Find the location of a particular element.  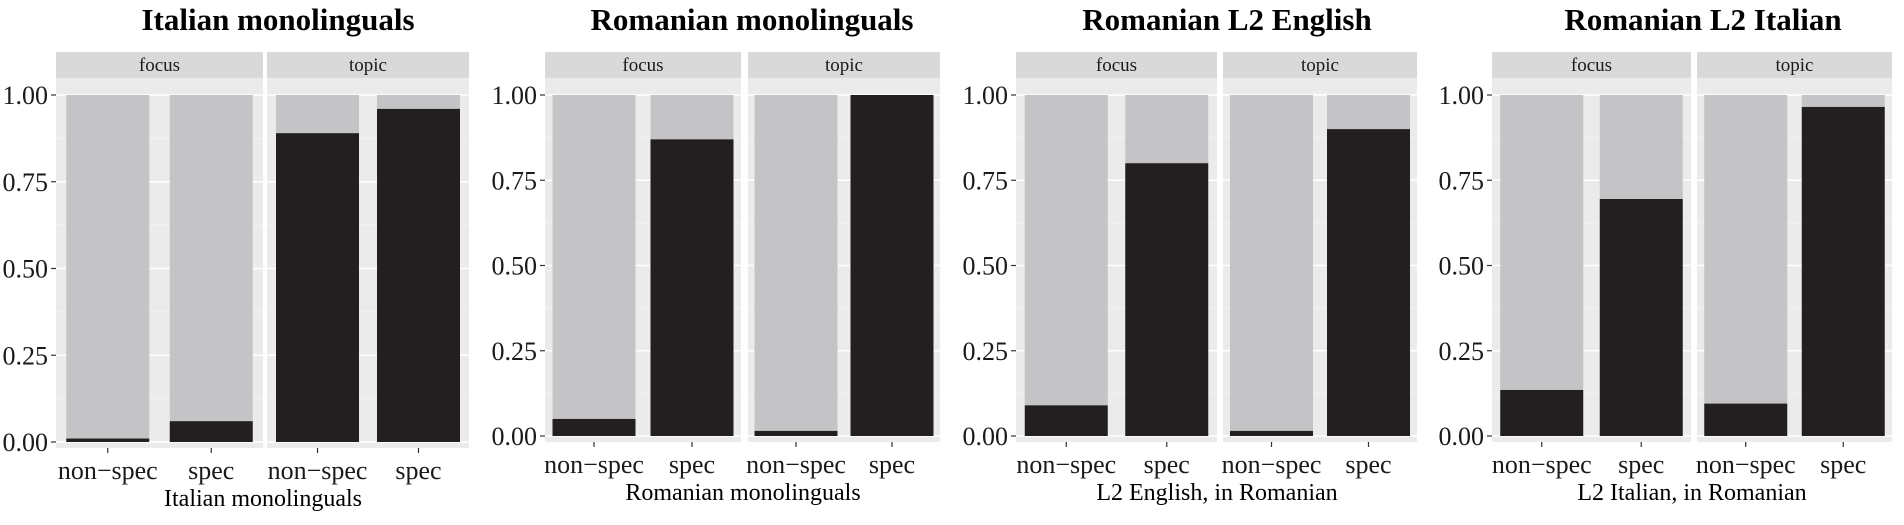

chart-title: Romanian L2 Italian is located at coordinates (1702, 19).